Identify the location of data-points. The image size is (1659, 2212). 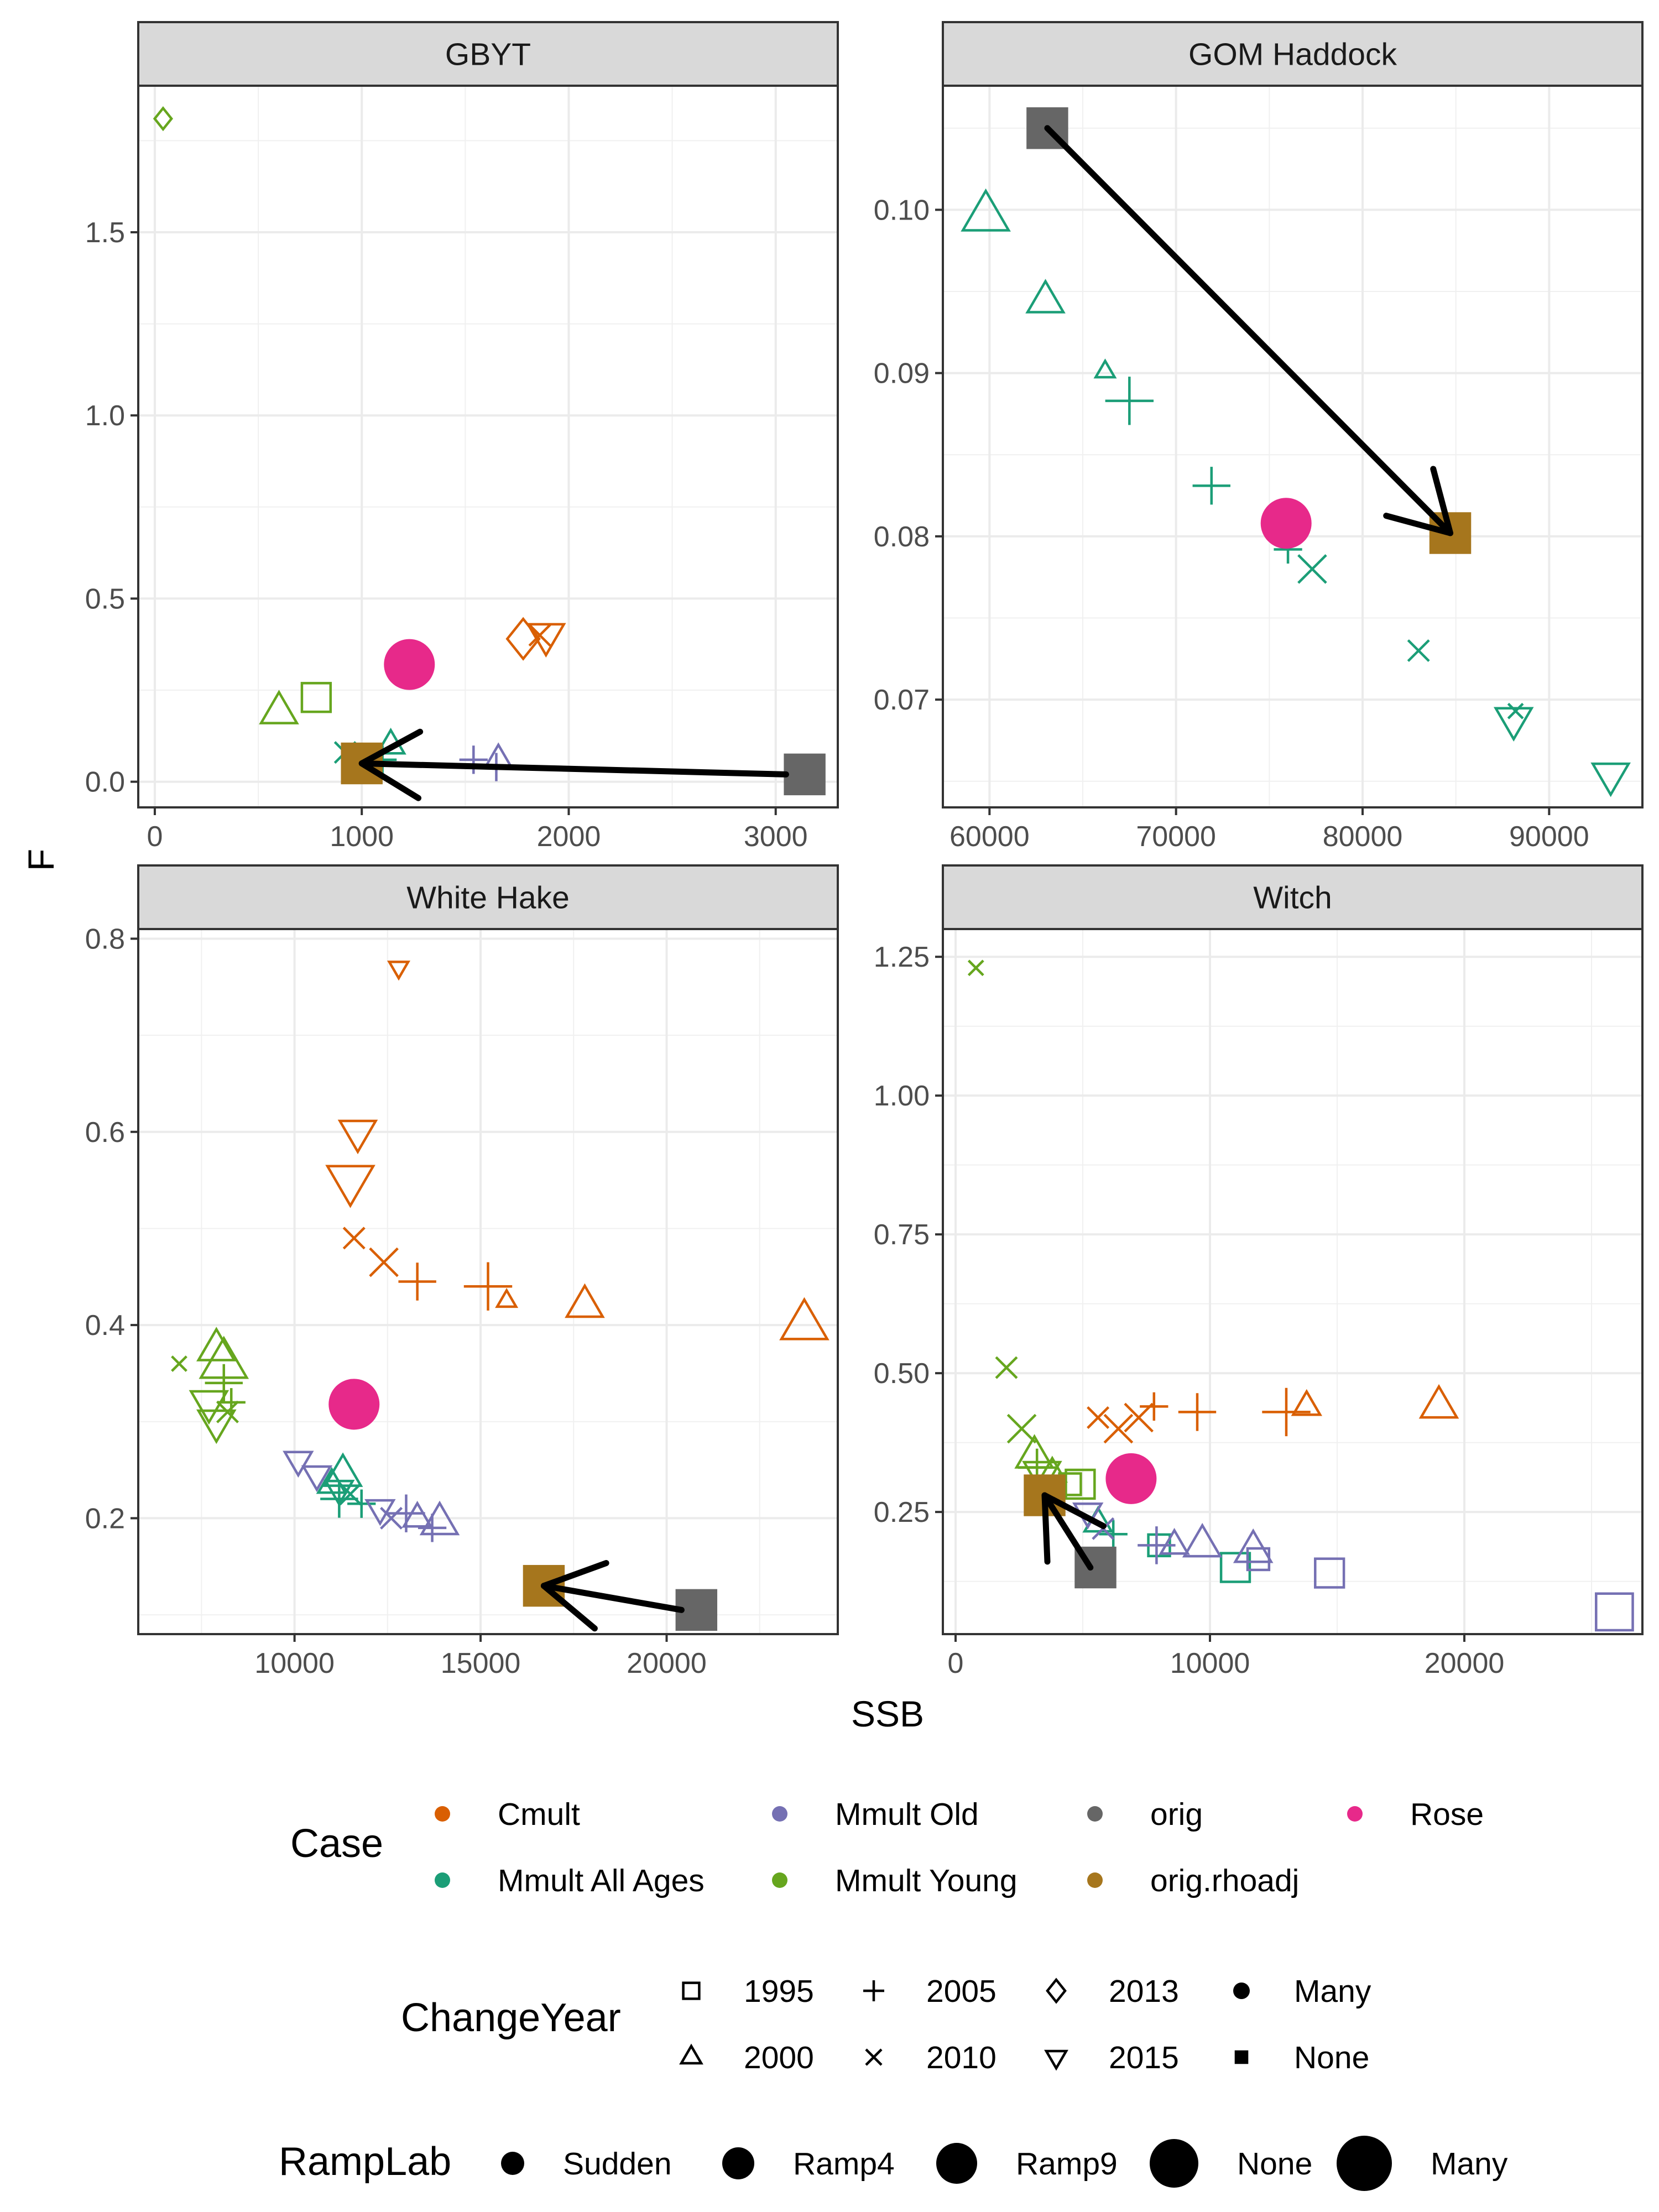
(1301, 1296).